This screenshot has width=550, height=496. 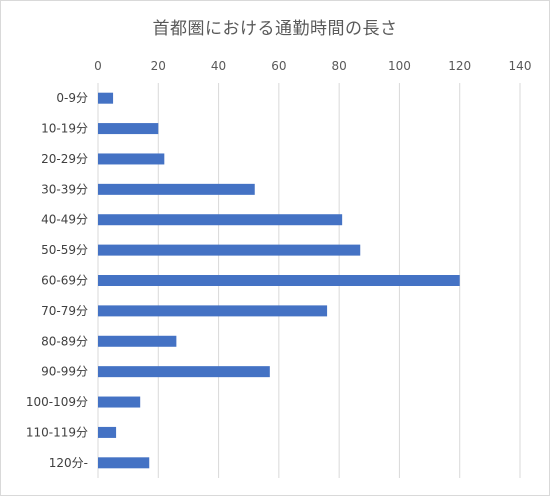 What do you see at coordinates (459, 66) in the screenshot?
I see `x-tick-label: 120` at bounding box center [459, 66].